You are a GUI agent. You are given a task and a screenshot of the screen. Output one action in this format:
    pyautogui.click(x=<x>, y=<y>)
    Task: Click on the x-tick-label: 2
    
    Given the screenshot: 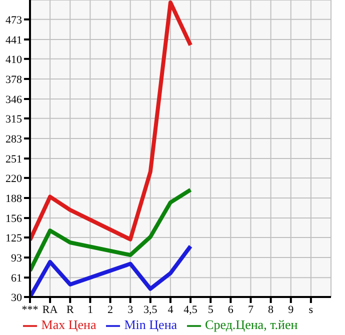 What is the action you would take?
    pyautogui.click(x=111, y=310)
    